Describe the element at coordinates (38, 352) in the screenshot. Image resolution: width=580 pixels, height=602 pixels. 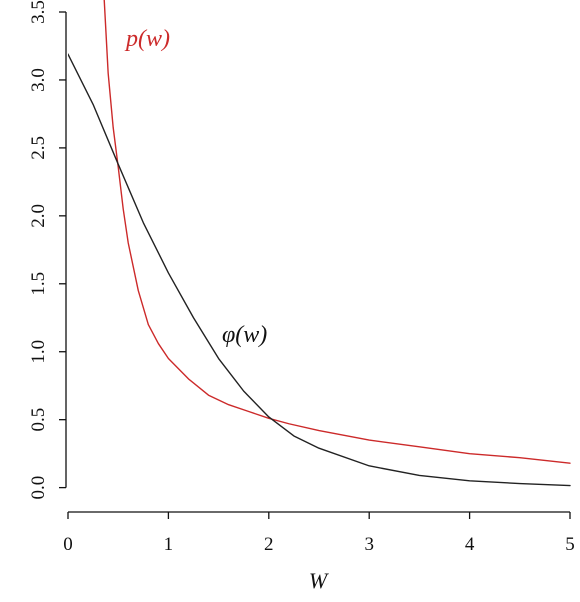
I see `y-tick-label: 1.0` at that location.